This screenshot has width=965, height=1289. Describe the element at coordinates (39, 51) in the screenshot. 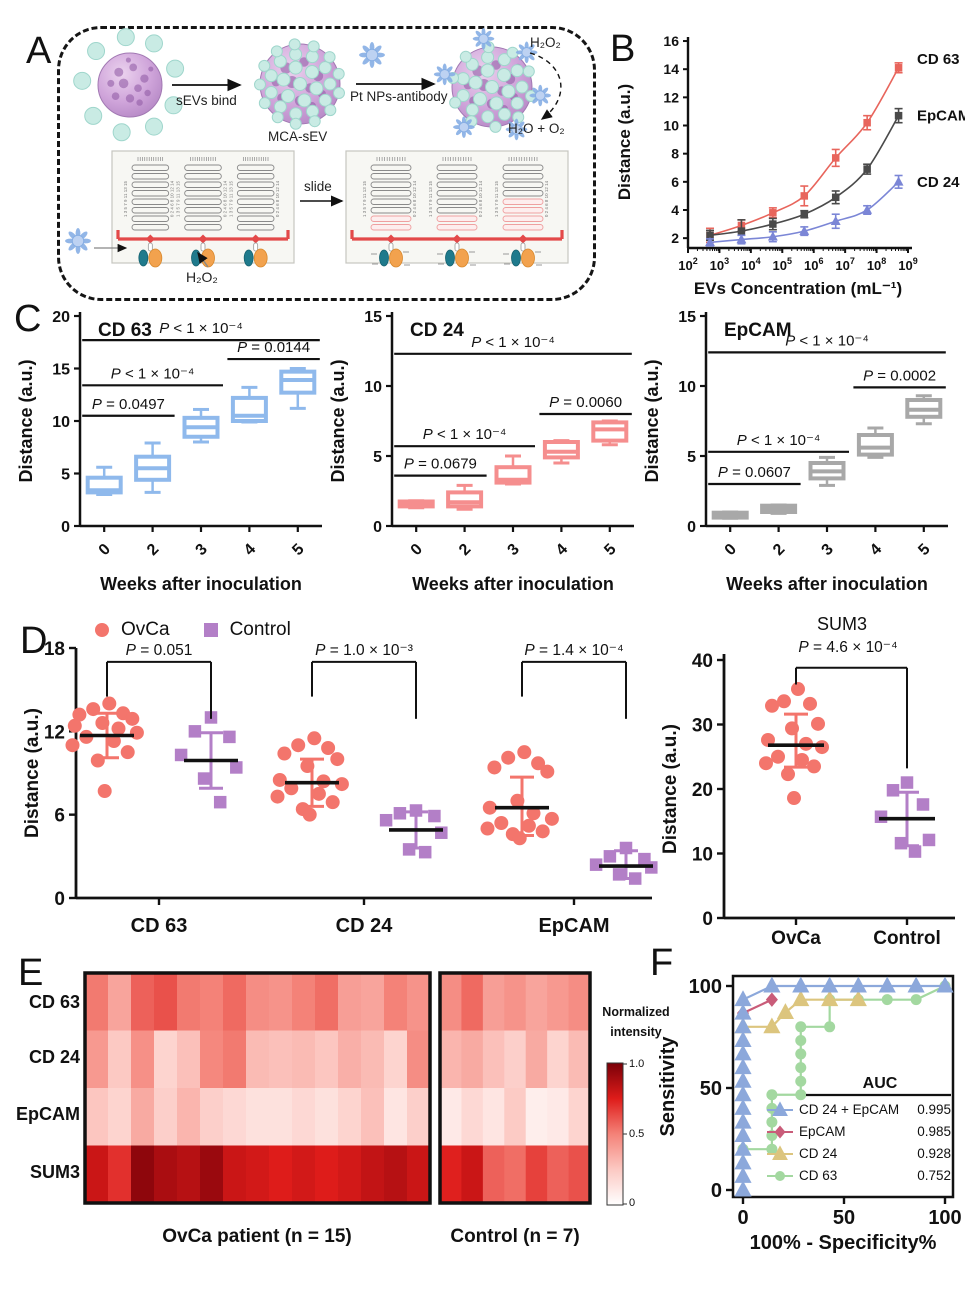

I see `panel-label-a: A` at that location.